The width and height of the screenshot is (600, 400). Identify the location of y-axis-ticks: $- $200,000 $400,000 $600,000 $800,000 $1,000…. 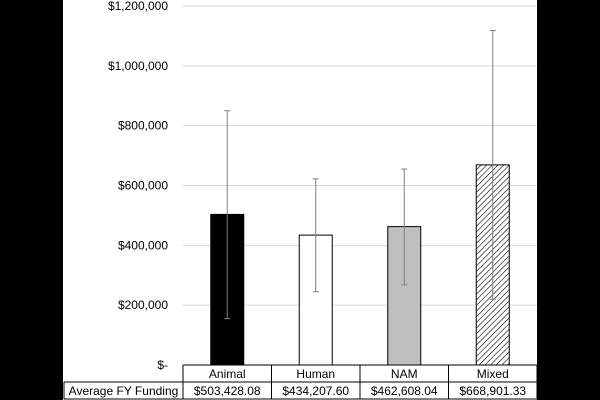
(138, 186).